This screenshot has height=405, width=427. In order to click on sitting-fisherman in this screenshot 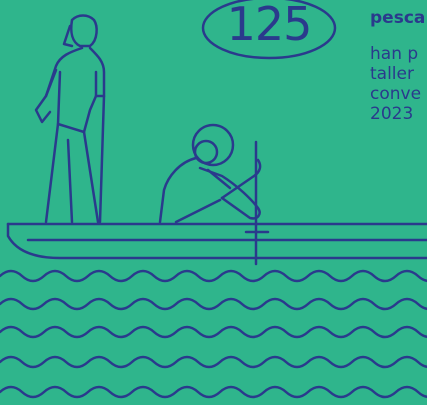, I will do `click(210, 173)`.